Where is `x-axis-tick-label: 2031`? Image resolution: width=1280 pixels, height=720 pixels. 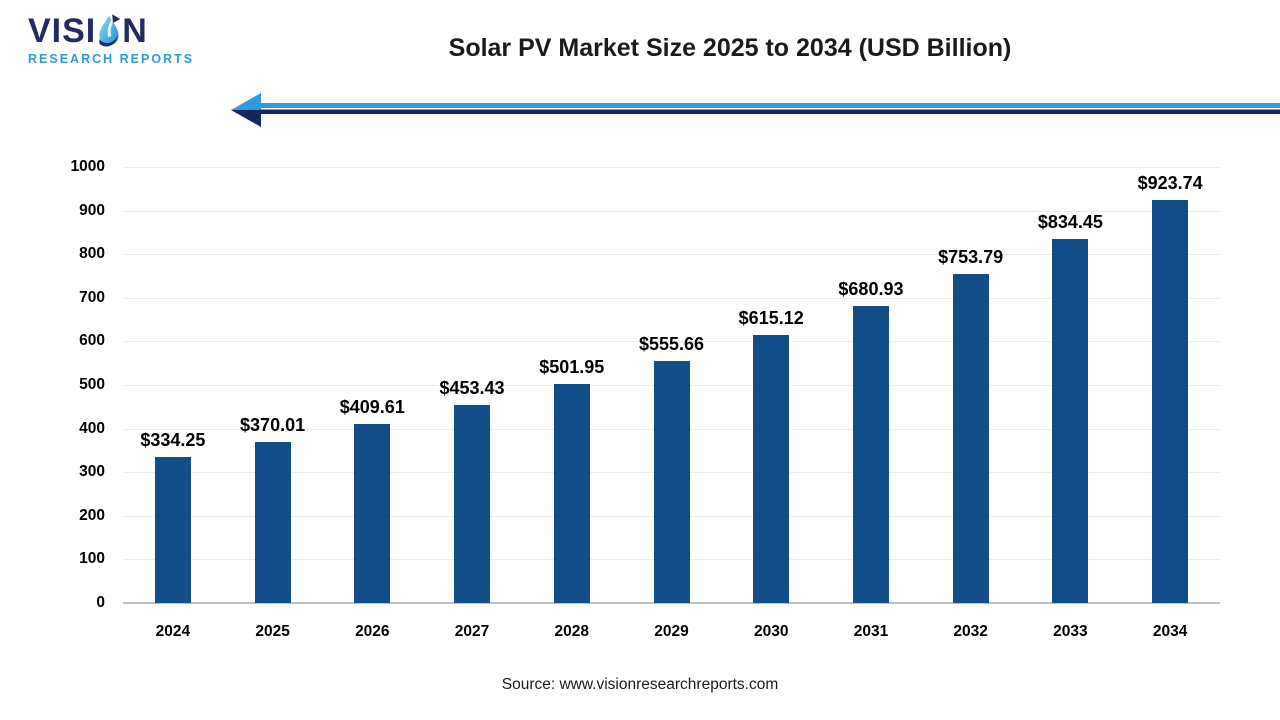 x-axis-tick-label: 2031 is located at coordinates (871, 631).